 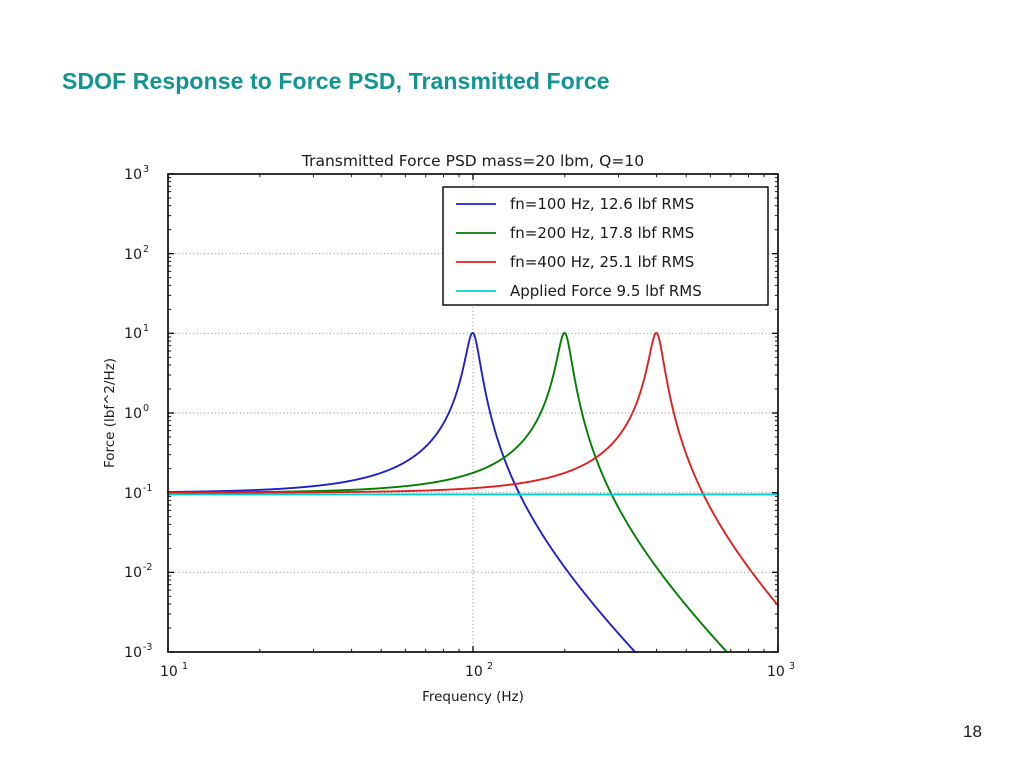 What do you see at coordinates (147, 488) in the screenshot?
I see `y-tick-exponent: -1` at bounding box center [147, 488].